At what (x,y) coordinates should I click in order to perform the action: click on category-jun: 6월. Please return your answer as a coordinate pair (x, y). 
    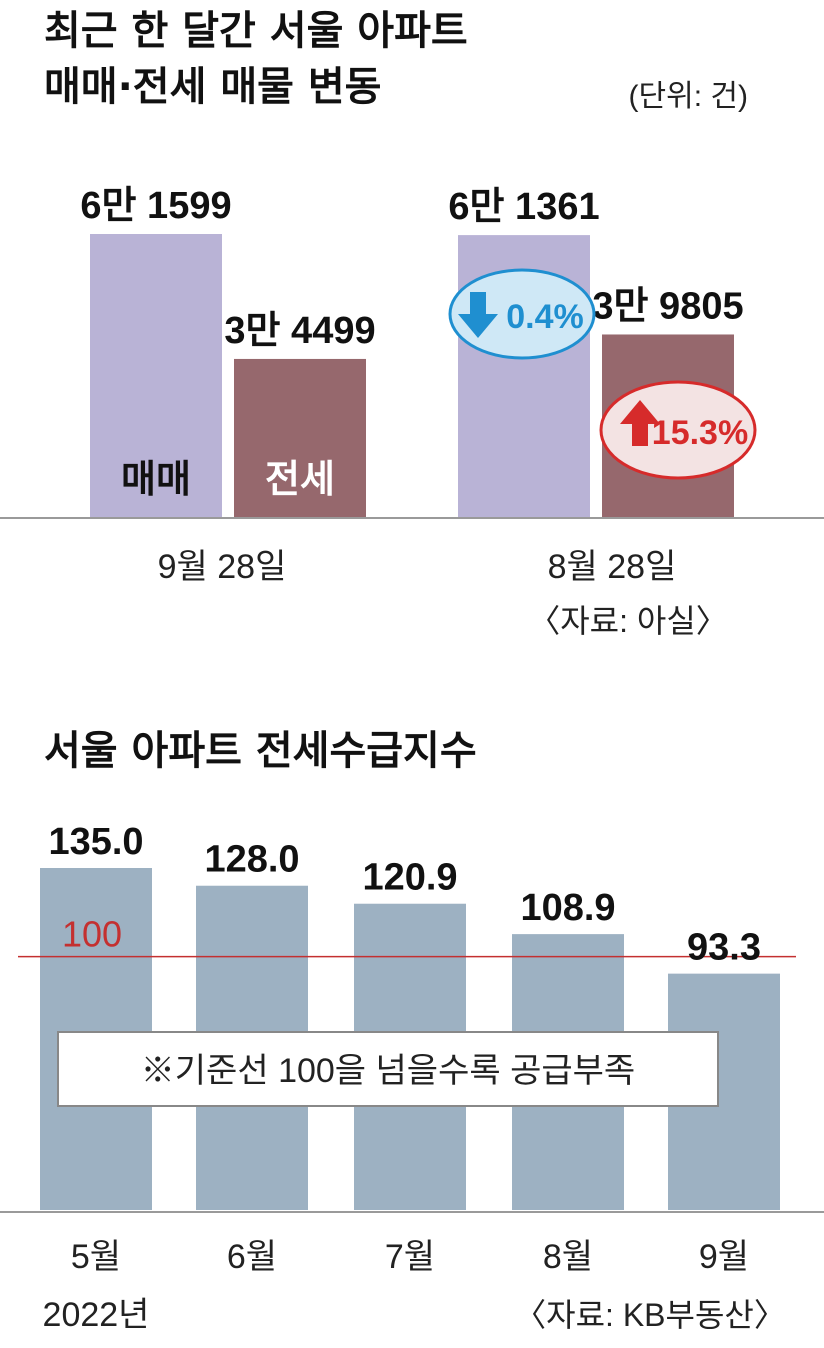
    Looking at the image, I should click on (252, 1257).